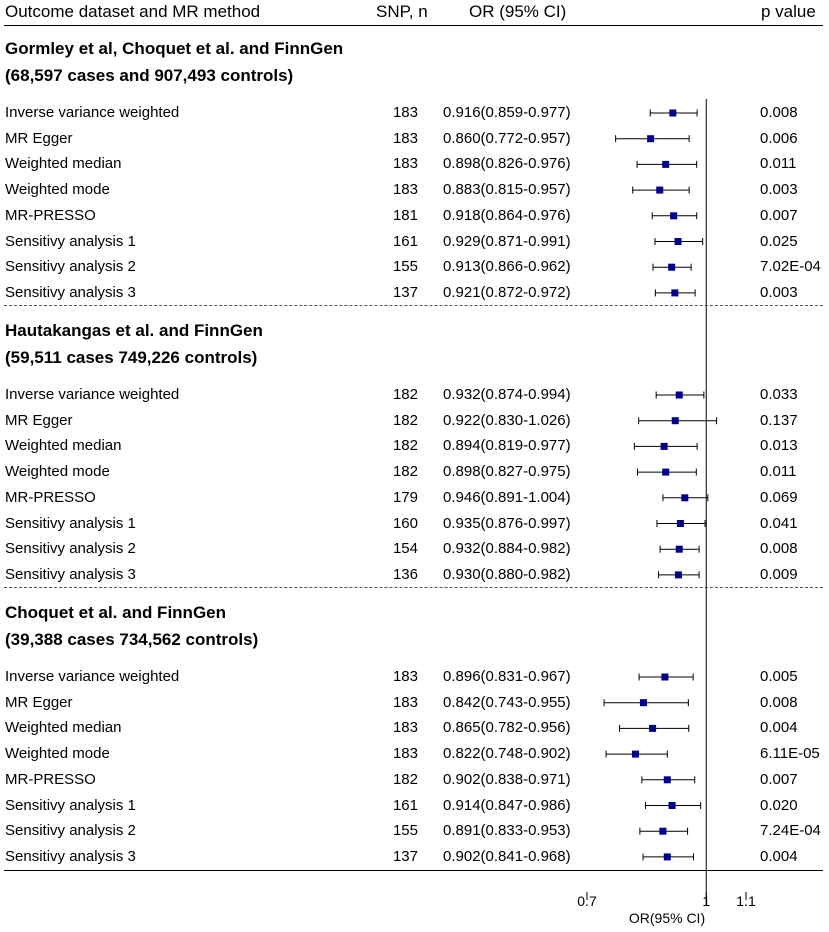  Describe the element at coordinates (779, 523) in the screenshot. I see `row-p-value: 0.041` at that location.